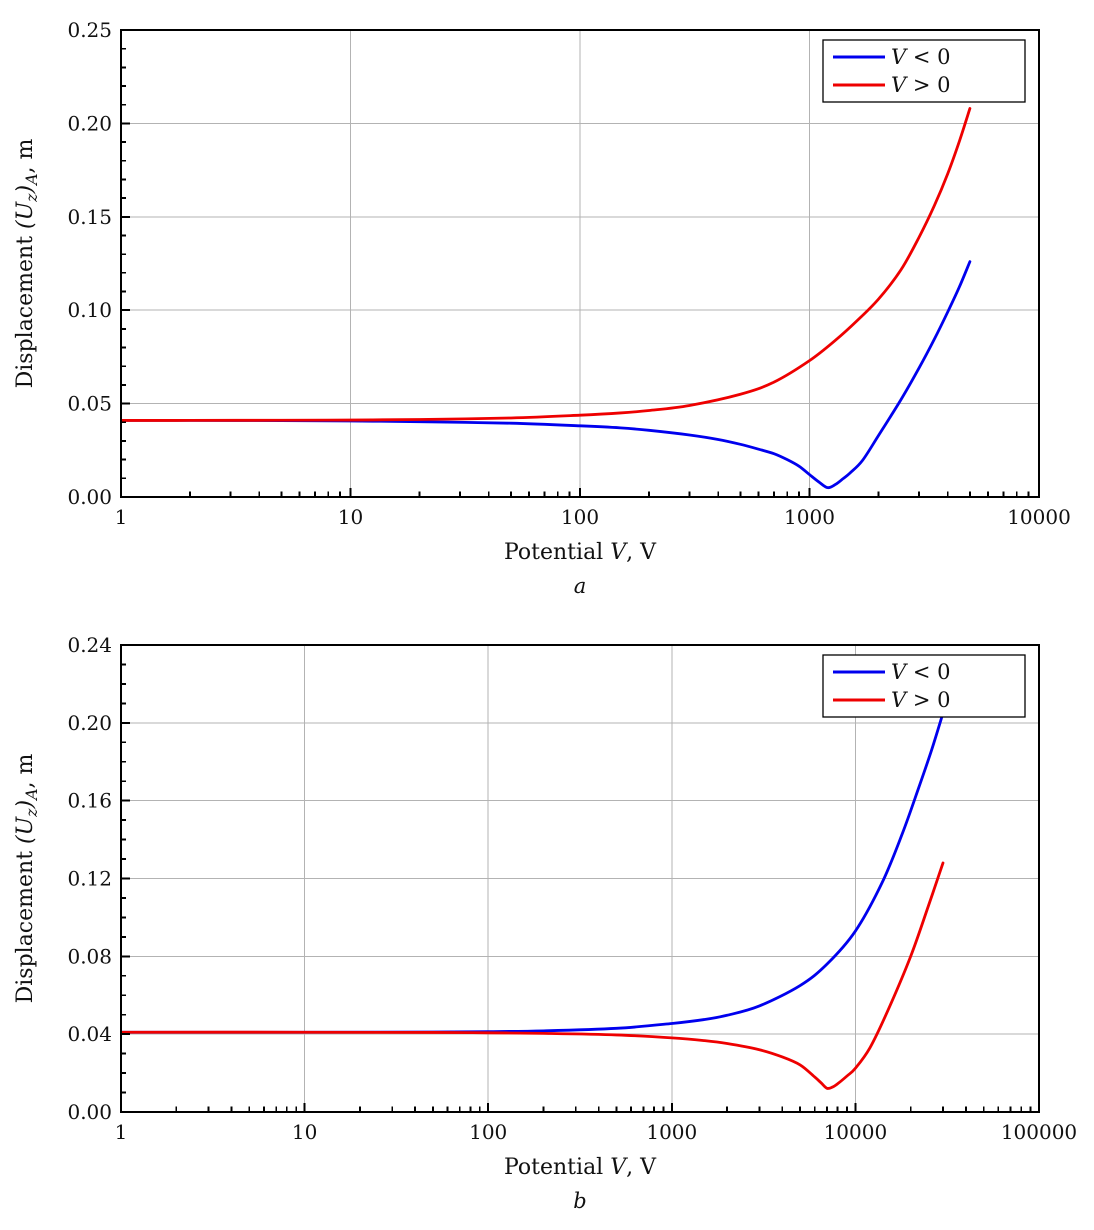  Describe the element at coordinates (1039, 1132) in the screenshot. I see `x-tick-label: 100000` at that location.